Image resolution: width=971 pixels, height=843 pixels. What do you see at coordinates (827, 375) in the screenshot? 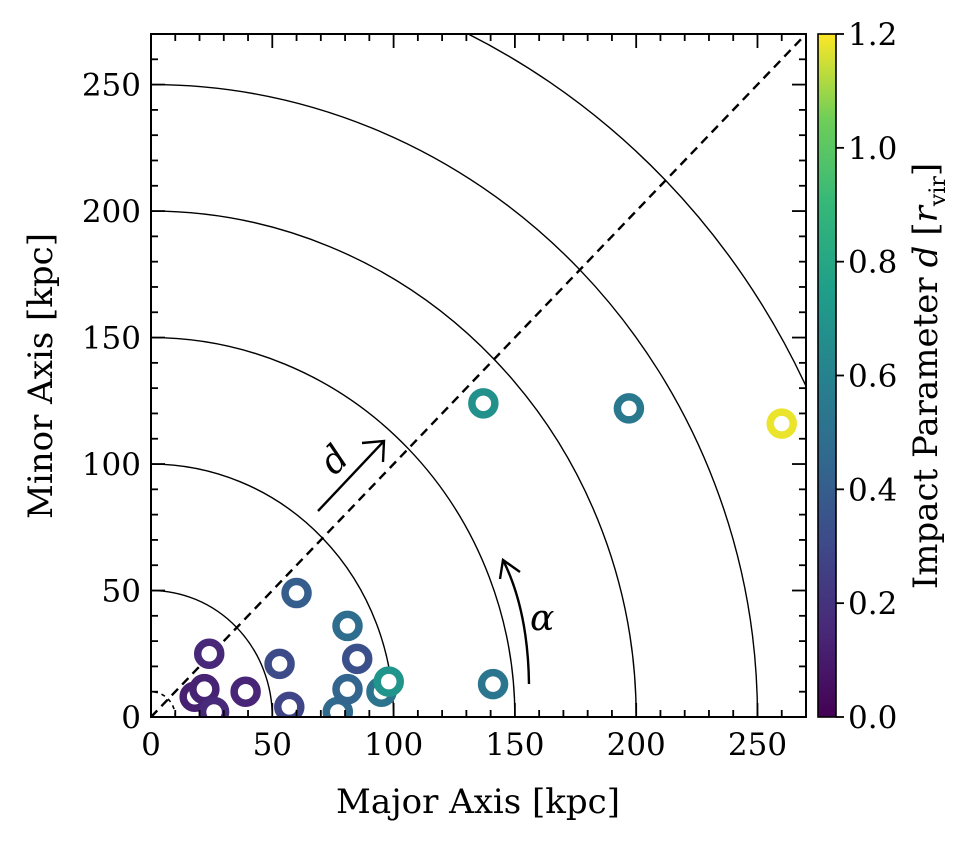
I see `colorbar-gradient` at bounding box center [827, 375].